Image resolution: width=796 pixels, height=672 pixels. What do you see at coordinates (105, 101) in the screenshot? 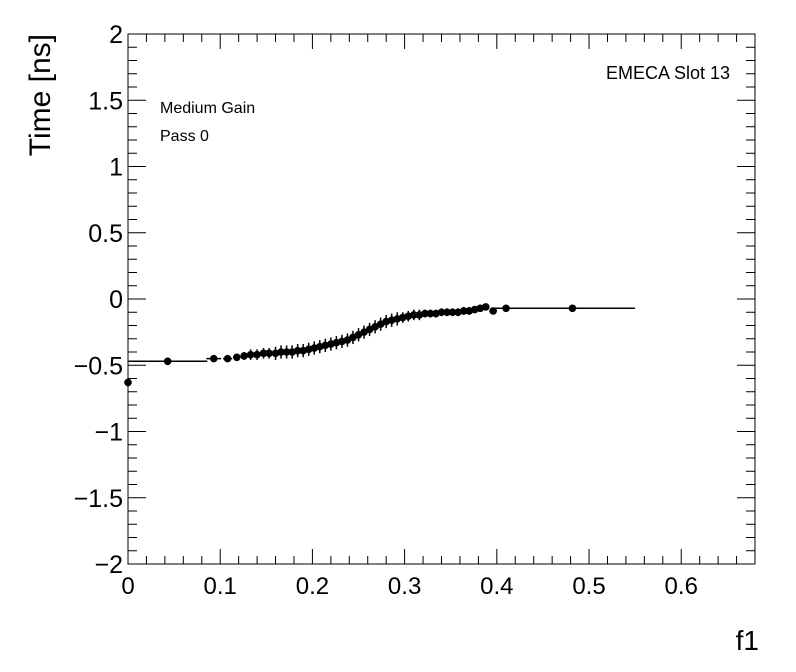
I see `y-tick-label: 1.5` at bounding box center [105, 101].